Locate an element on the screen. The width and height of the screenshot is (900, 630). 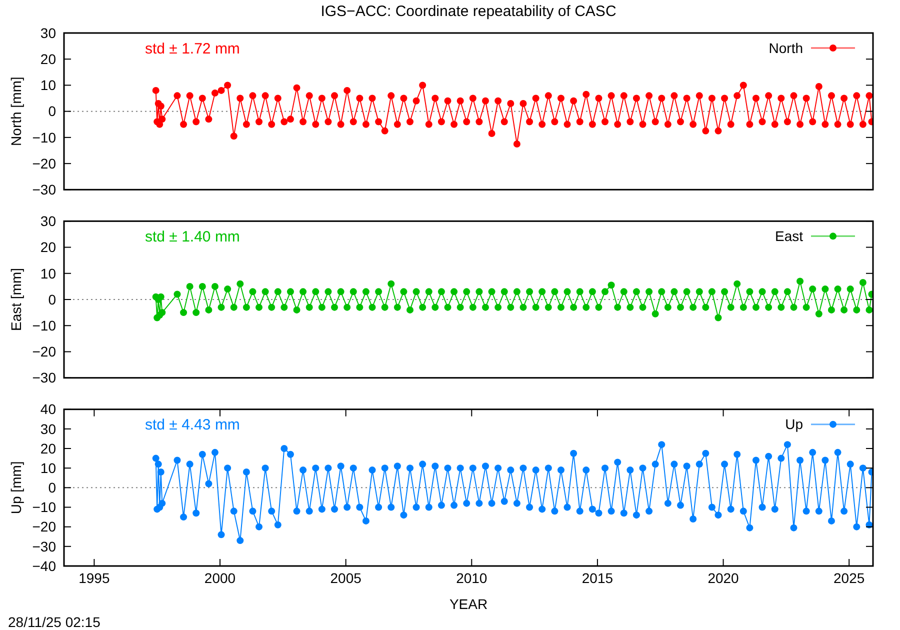
annotation: std ± 1.40 mm is located at coordinates (192, 237).